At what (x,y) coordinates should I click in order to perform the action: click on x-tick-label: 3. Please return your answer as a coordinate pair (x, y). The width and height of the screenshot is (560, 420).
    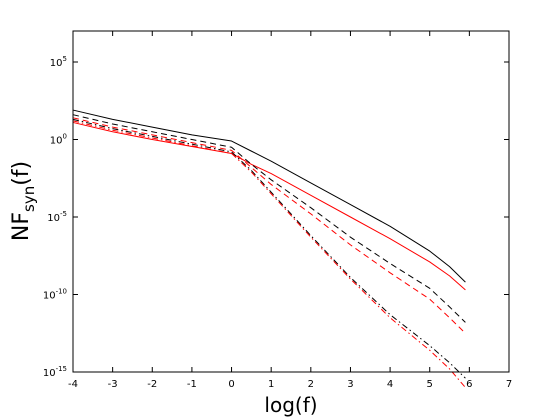
    Looking at the image, I should click on (350, 384).